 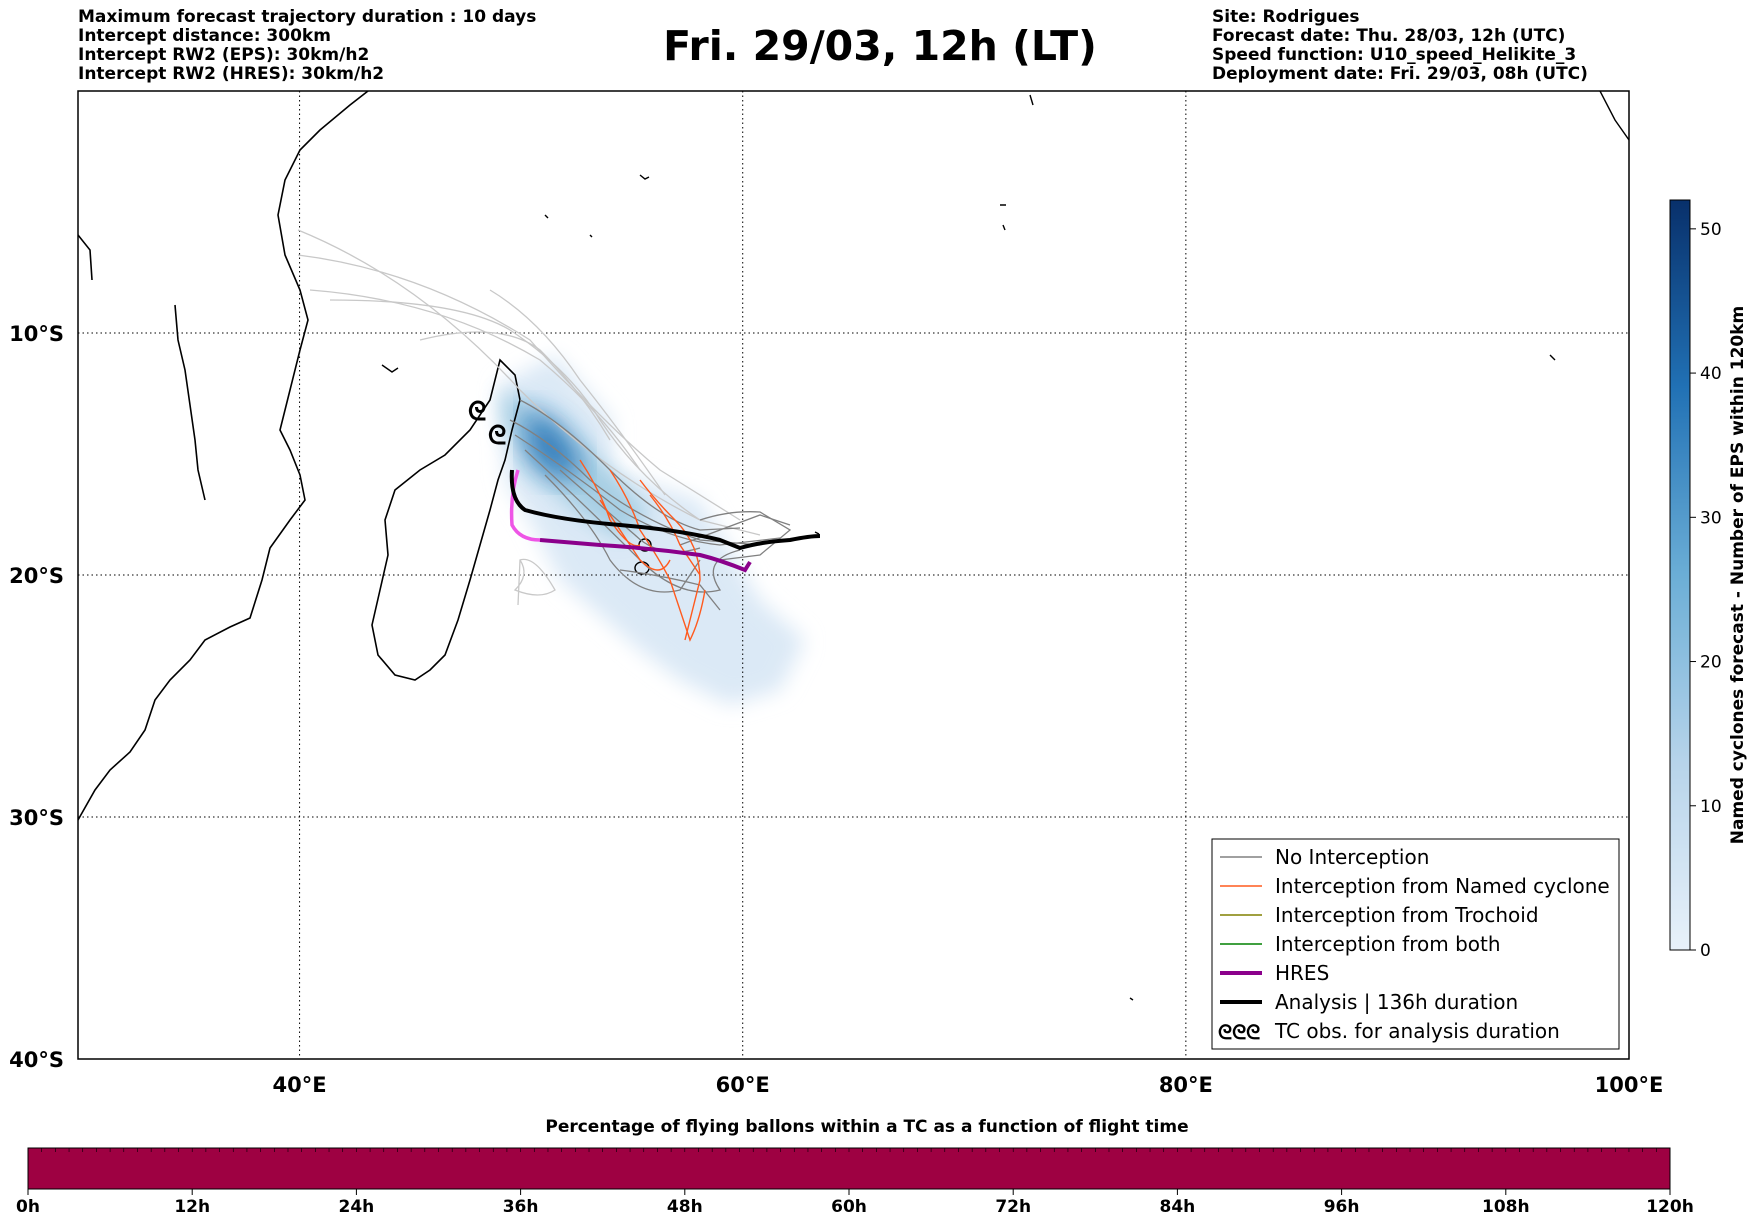 I want to click on colorbar, so click(x=1680, y=575).